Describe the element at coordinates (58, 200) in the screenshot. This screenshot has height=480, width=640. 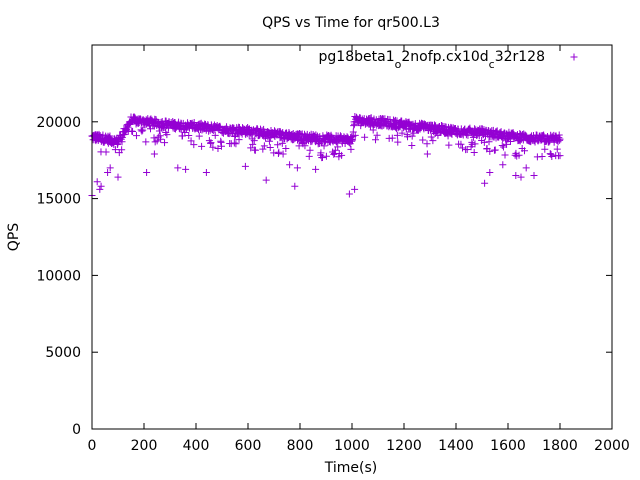
I see `y-tick-label: 15000` at that location.